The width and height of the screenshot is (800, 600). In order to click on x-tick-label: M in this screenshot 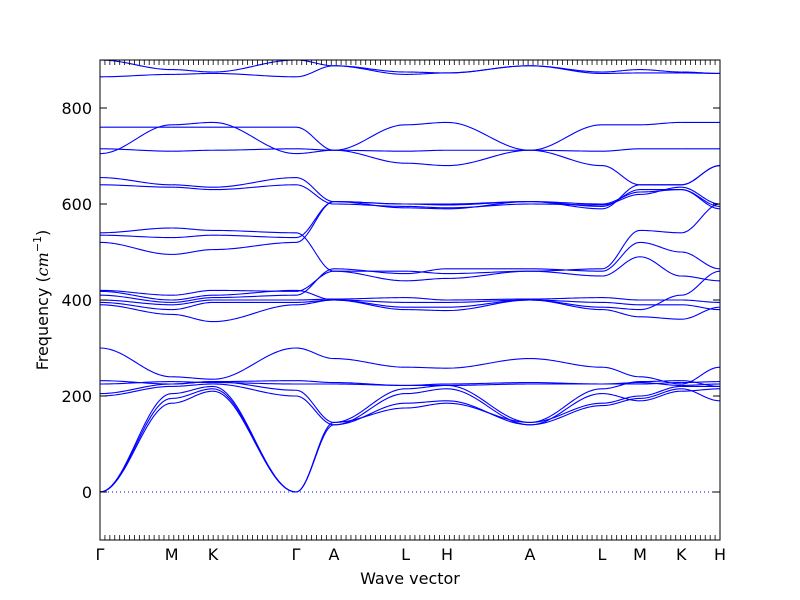, I will do `click(172, 554)`.